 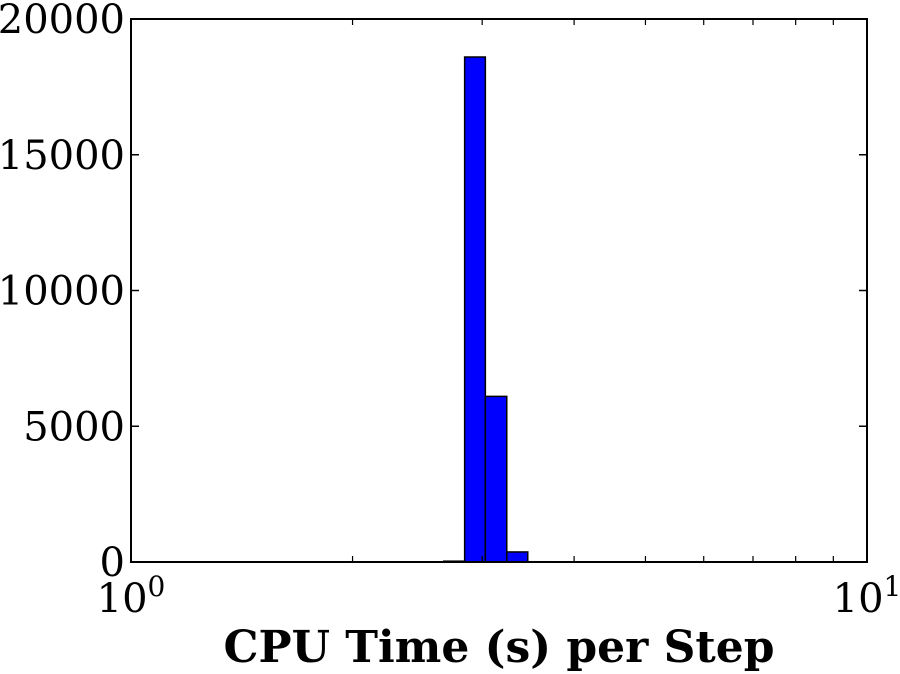 What do you see at coordinates (496, 309) in the screenshot?
I see `bars-group` at bounding box center [496, 309].